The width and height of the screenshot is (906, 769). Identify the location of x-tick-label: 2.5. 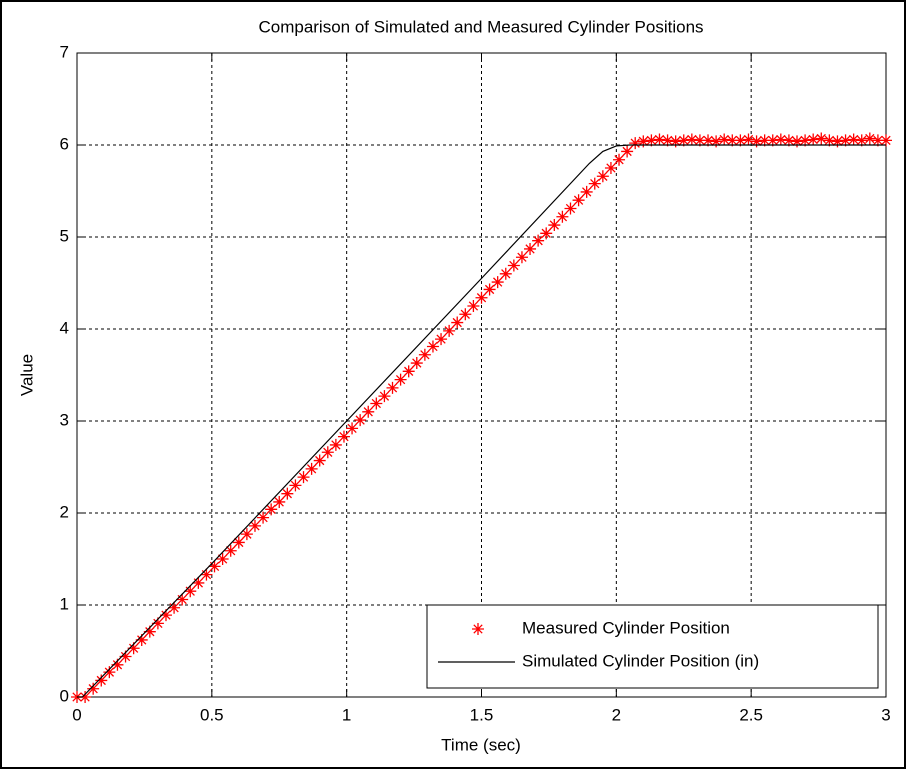
(751, 714).